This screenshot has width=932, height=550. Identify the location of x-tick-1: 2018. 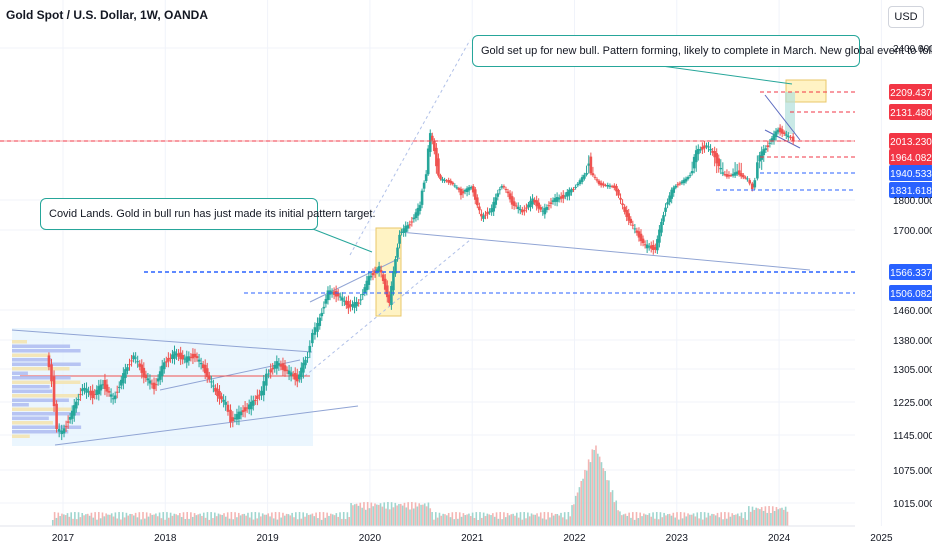
(165, 538).